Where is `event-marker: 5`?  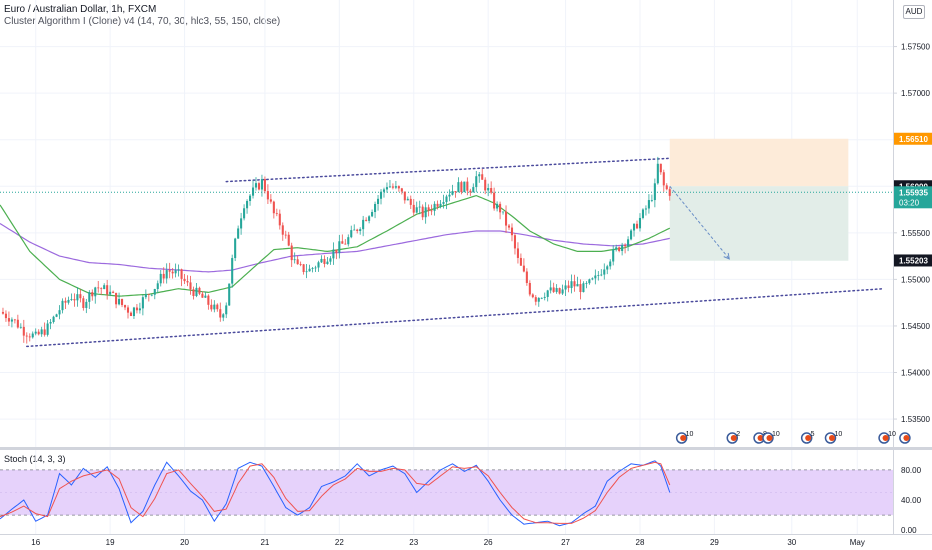 event-marker: 5 is located at coordinates (807, 437).